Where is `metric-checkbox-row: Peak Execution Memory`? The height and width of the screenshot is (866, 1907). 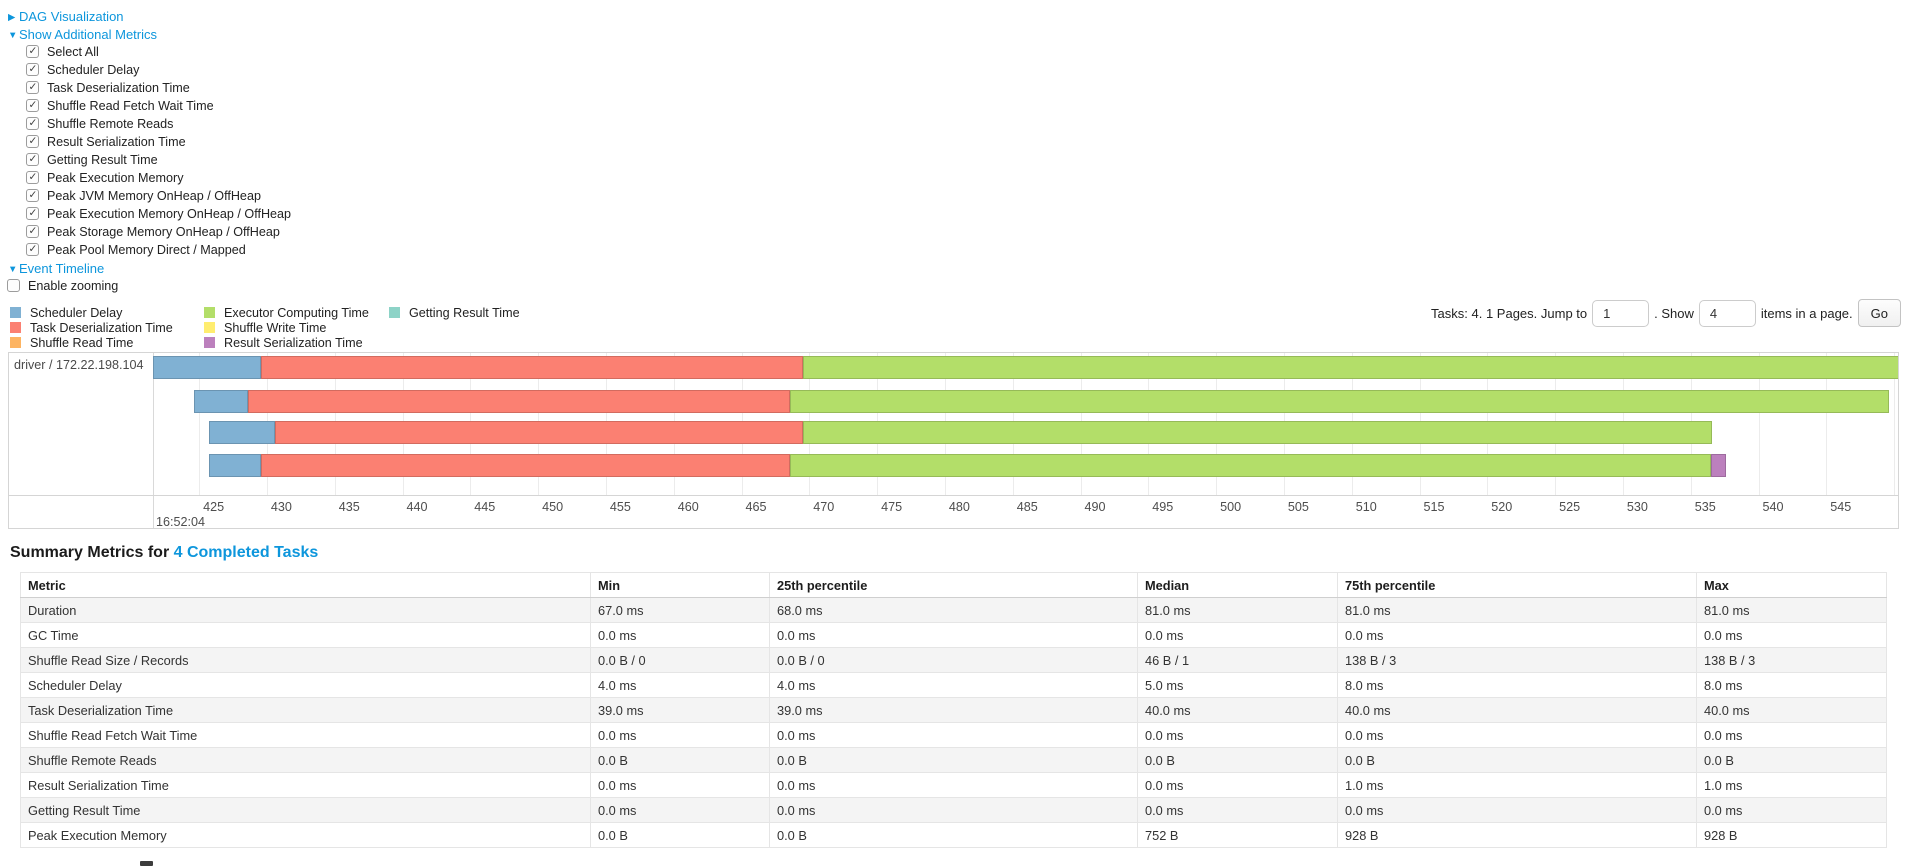
metric-checkbox-row: Peak Execution Memory is located at coordinates (105, 179).